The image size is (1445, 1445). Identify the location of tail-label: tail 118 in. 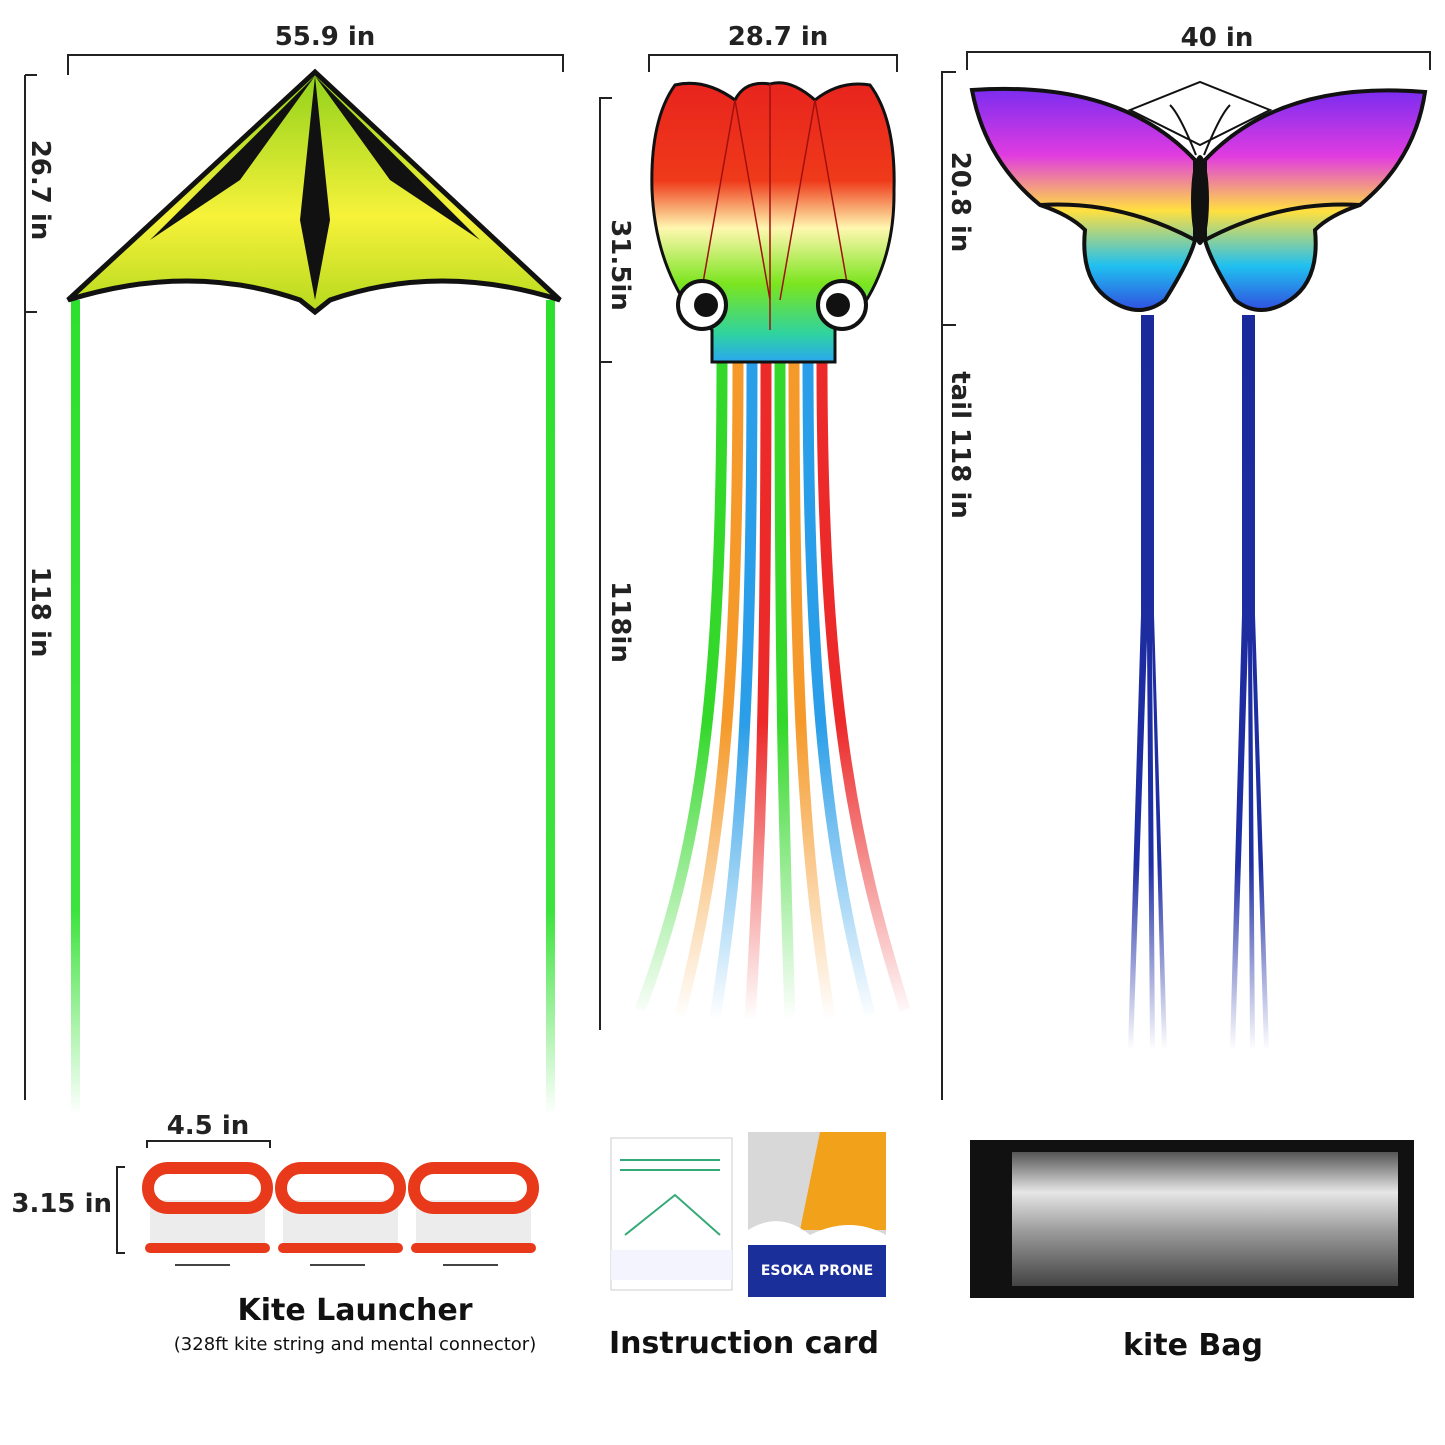
(960, 445).